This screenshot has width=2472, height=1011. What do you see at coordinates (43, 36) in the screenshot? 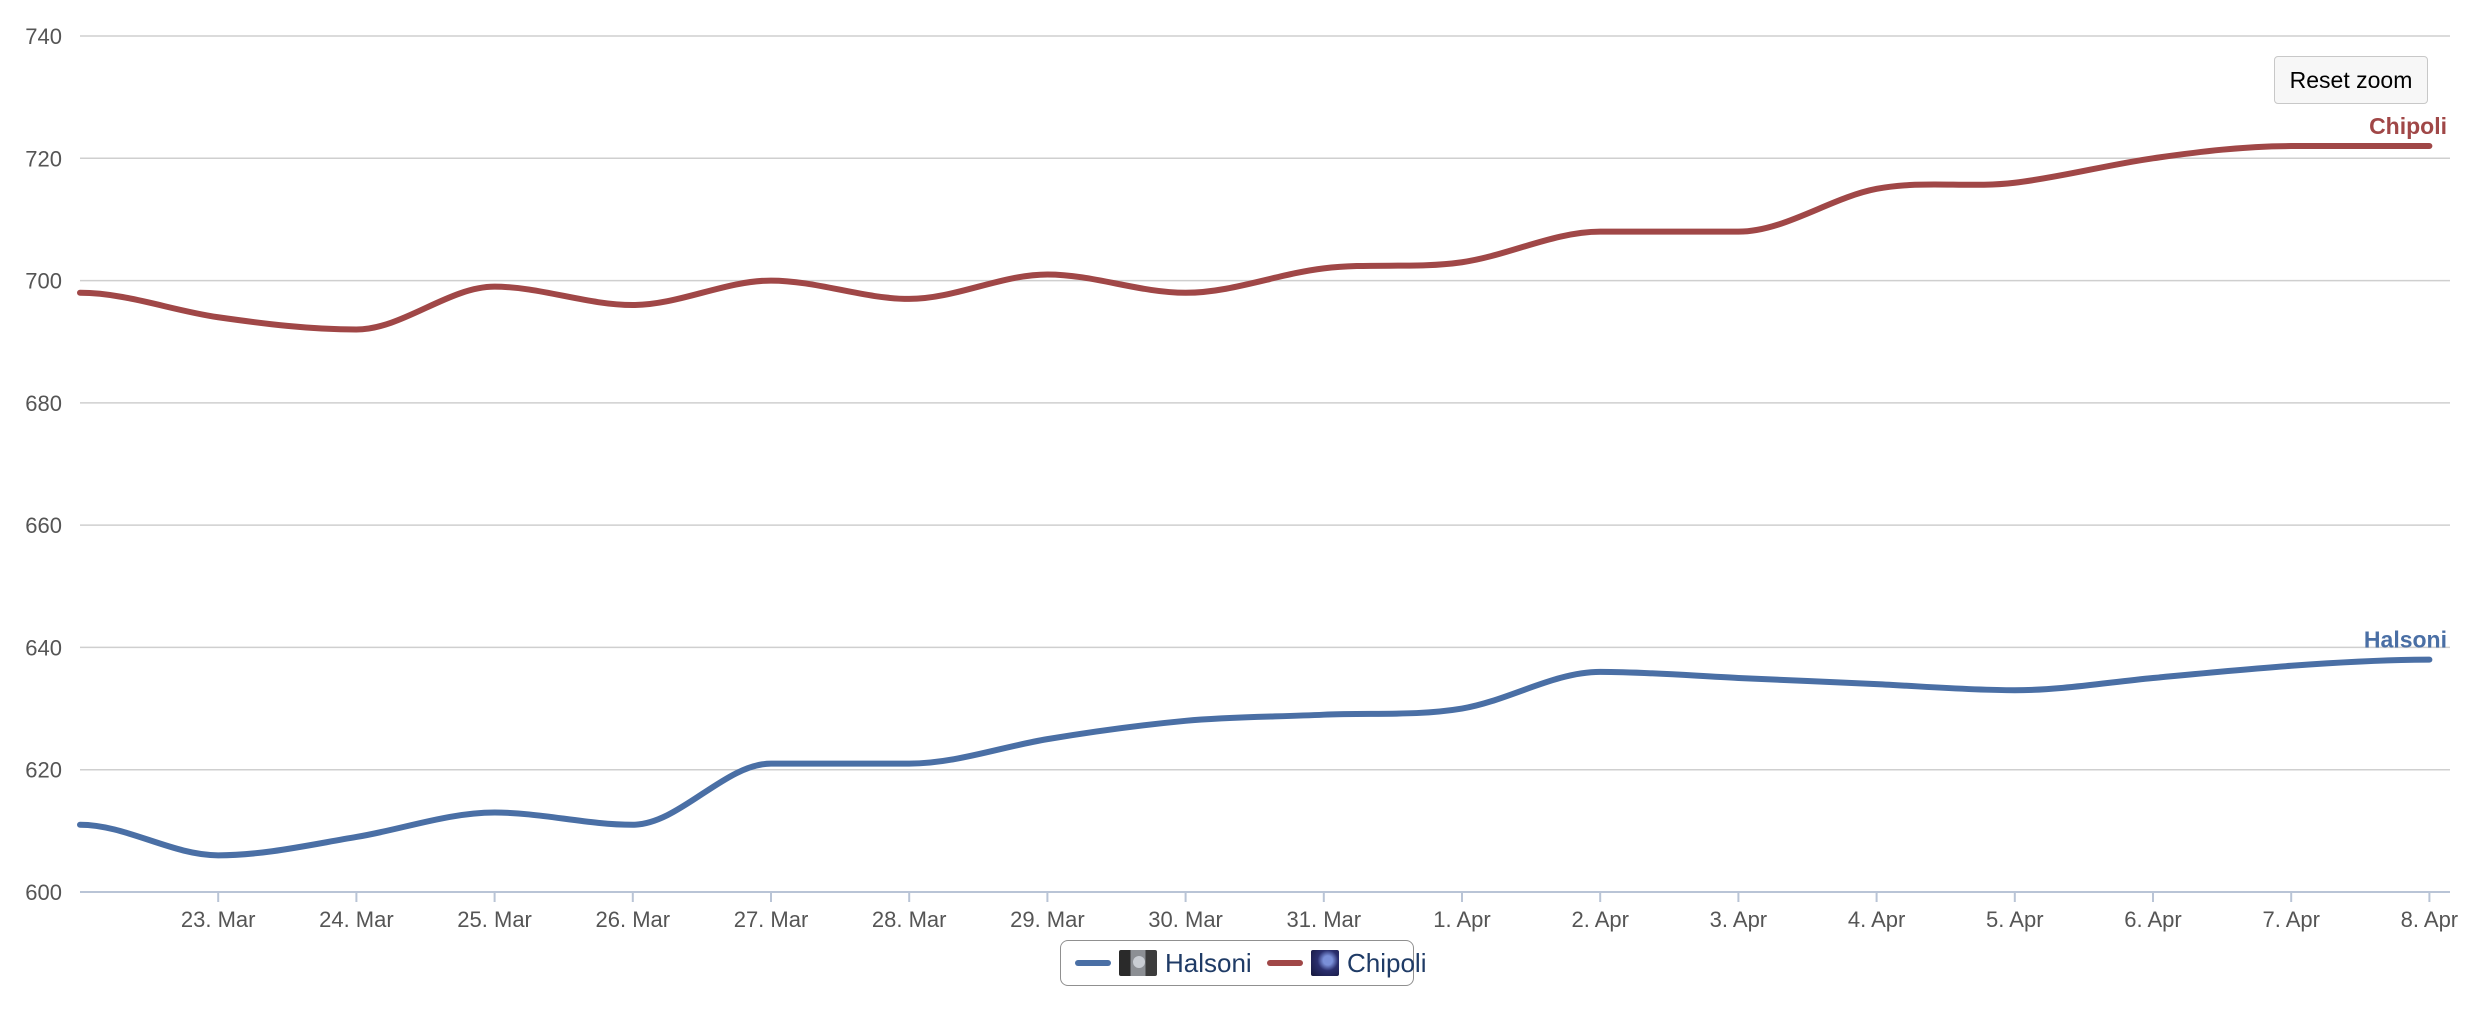
I see `y-tick-label: 740` at bounding box center [43, 36].